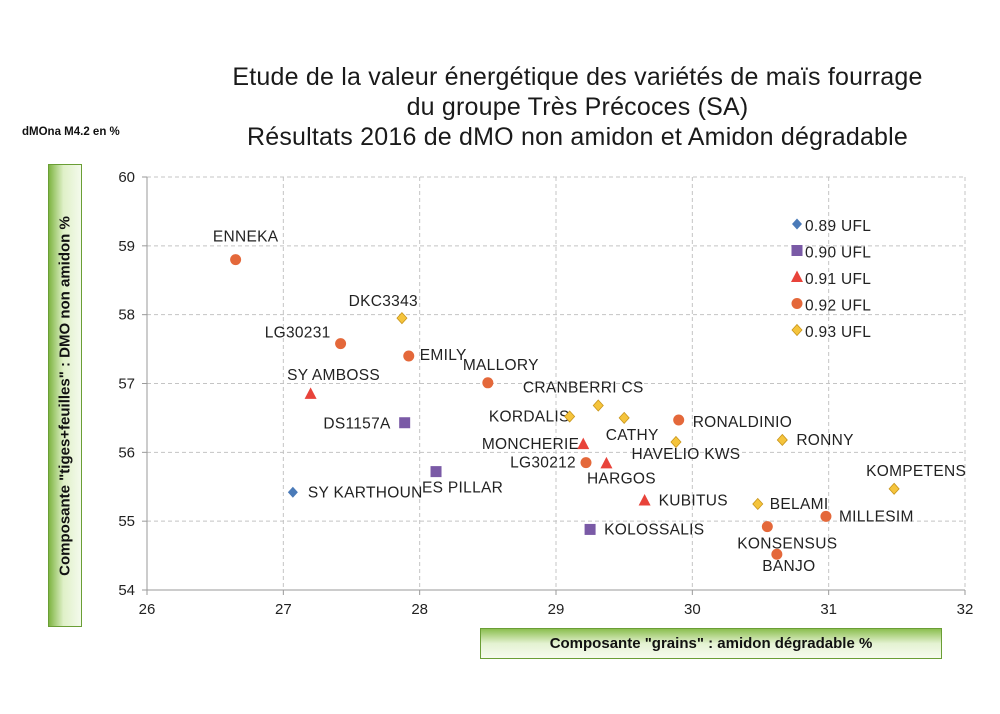  I want to click on point-label: LG30231, so click(298, 333).